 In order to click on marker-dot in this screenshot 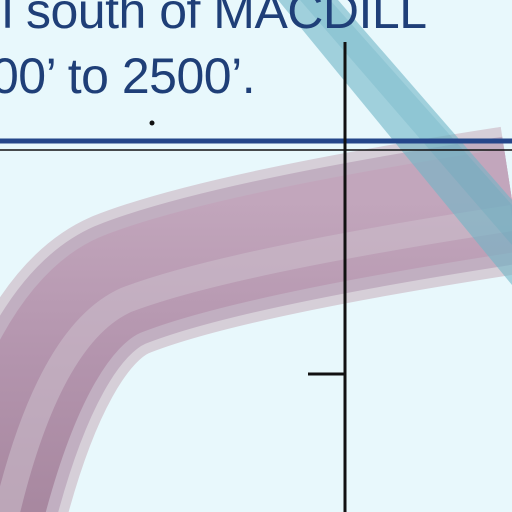, I will do `click(152, 123)`.